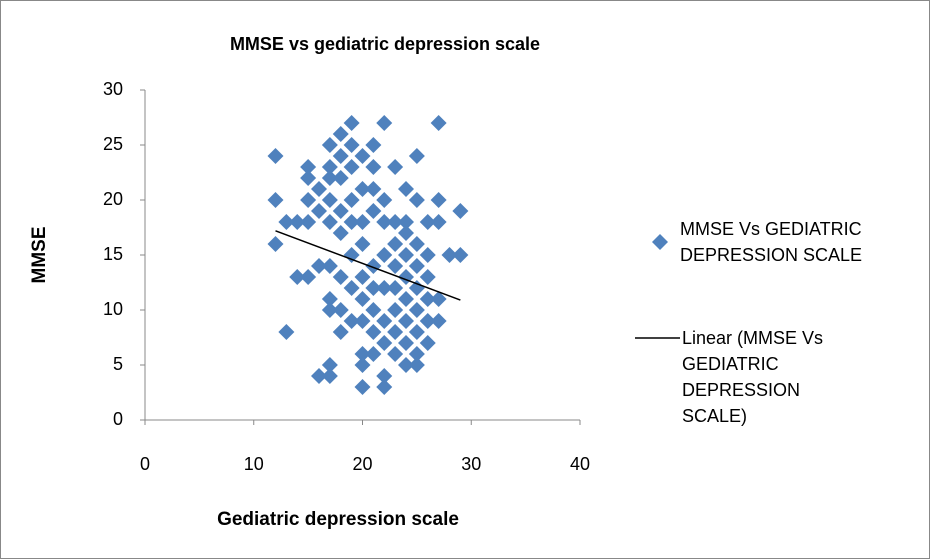 Image resolution: width=930 pixels, height=559 pixels. What do you see at coordinates (771, 242) in the screenshot?
I see `legend-entry: MMSE Vs GEDIATRIC DEPRESSION SCALE` at bounding box center [771, 242].